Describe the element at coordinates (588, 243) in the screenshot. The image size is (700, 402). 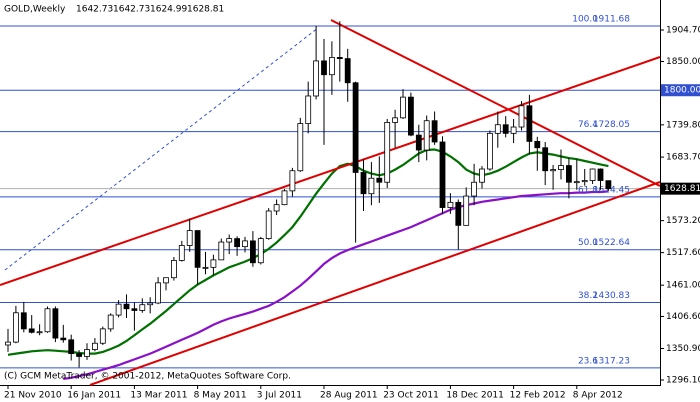
I see `fib-ratio-label: 50.0` at that location.